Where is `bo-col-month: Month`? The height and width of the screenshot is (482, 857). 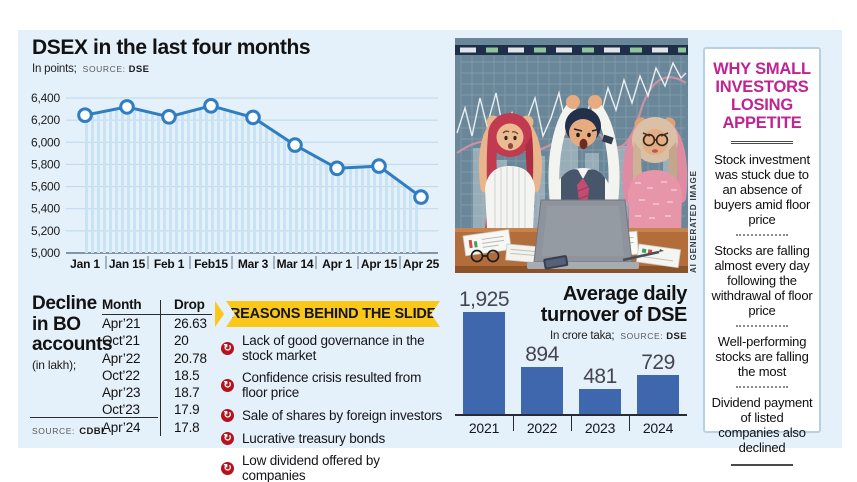 bo-col-month: Month is located at coordinates (122, 304).